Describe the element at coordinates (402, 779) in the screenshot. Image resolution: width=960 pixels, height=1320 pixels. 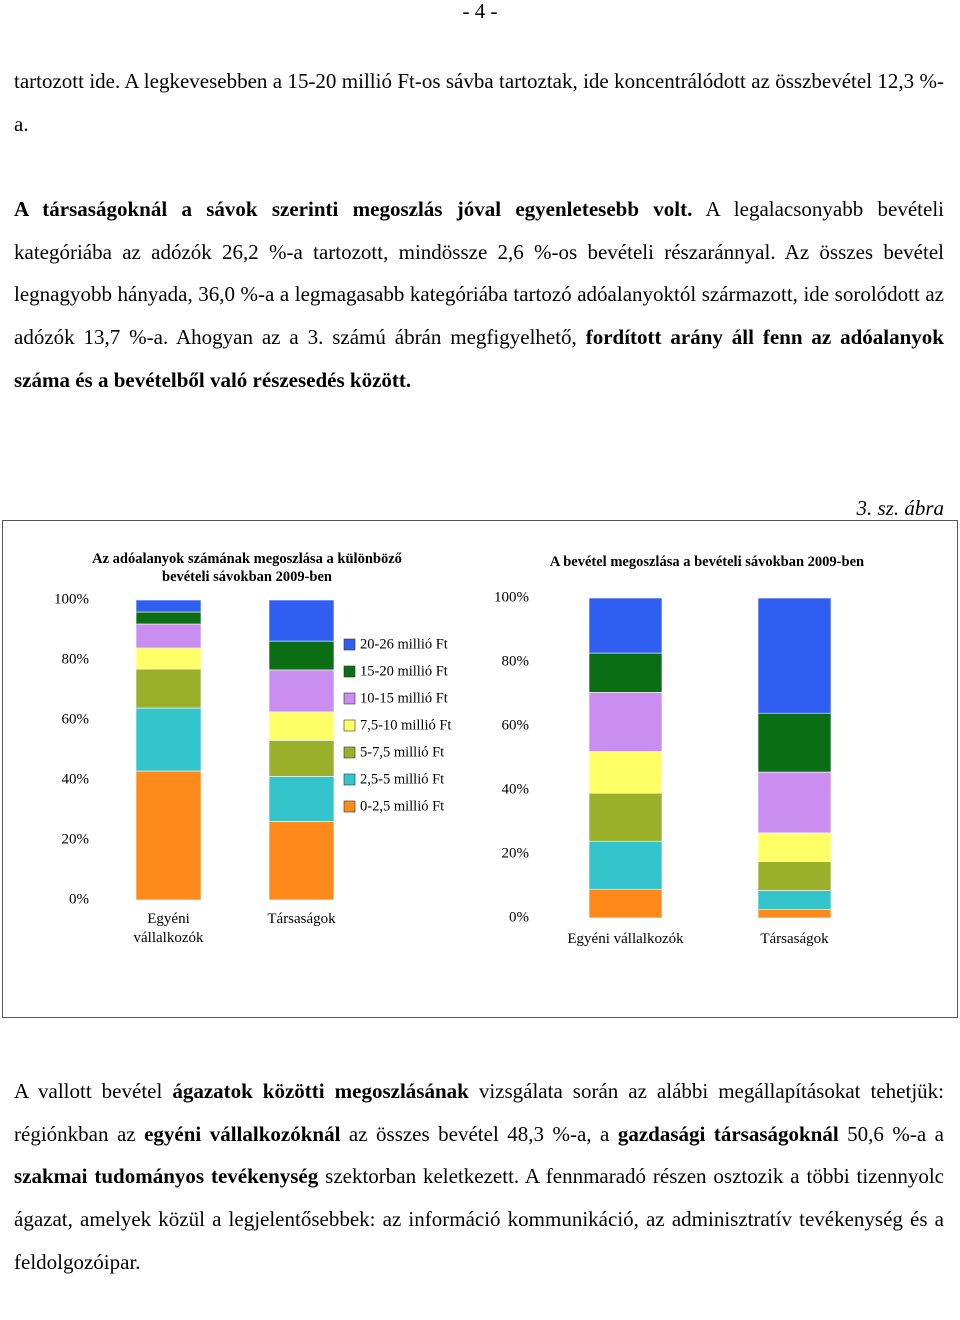
I see `legend-label: 2,5-5 millió Ft` at that location.